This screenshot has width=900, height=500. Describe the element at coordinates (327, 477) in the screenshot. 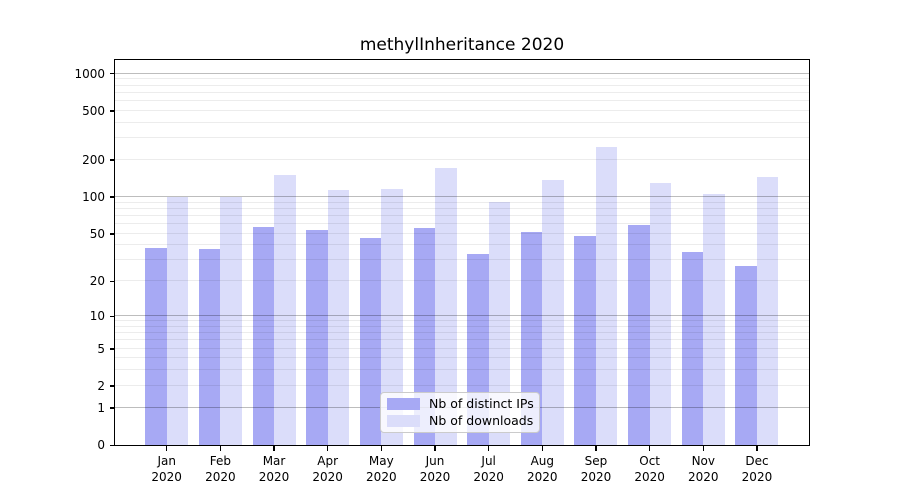

I see `x-label-year-apr-2020: 2020` at that location.